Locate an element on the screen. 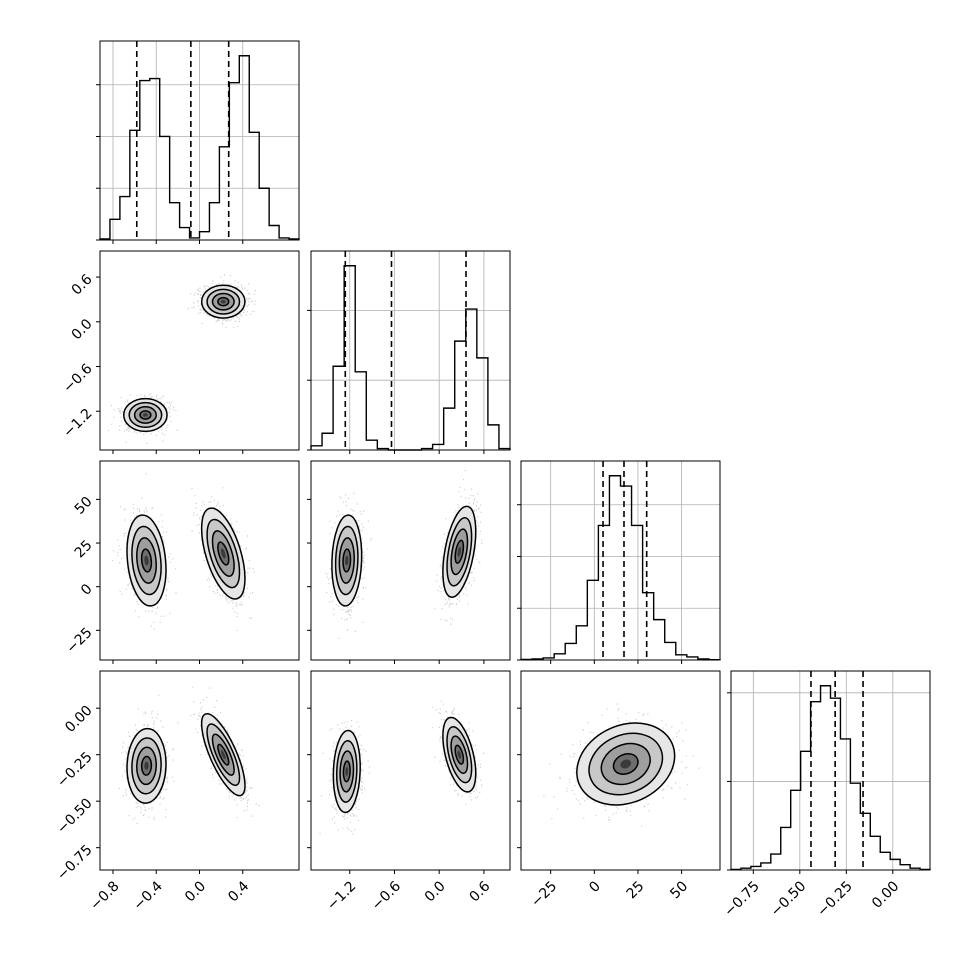 The image size is (970, 970). y-tick-label-2-0: −25 is located at coordinates (79, 641).